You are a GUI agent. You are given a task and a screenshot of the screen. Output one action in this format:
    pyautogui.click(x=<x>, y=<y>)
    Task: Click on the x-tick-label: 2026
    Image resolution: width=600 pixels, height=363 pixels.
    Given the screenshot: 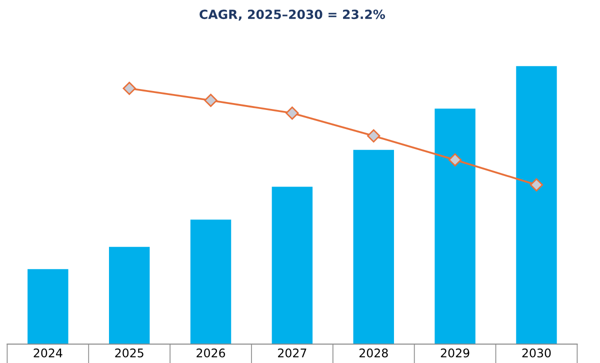 What is the action you would take?
    pyautogui.click(x=211, y=353)
    